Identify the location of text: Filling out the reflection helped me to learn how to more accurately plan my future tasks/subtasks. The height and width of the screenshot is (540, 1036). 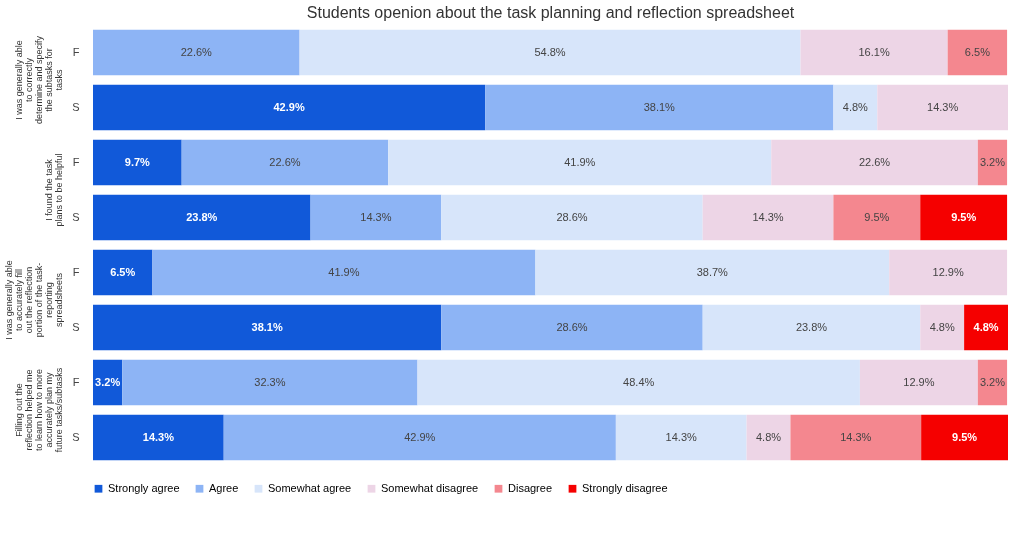
(39, 410).